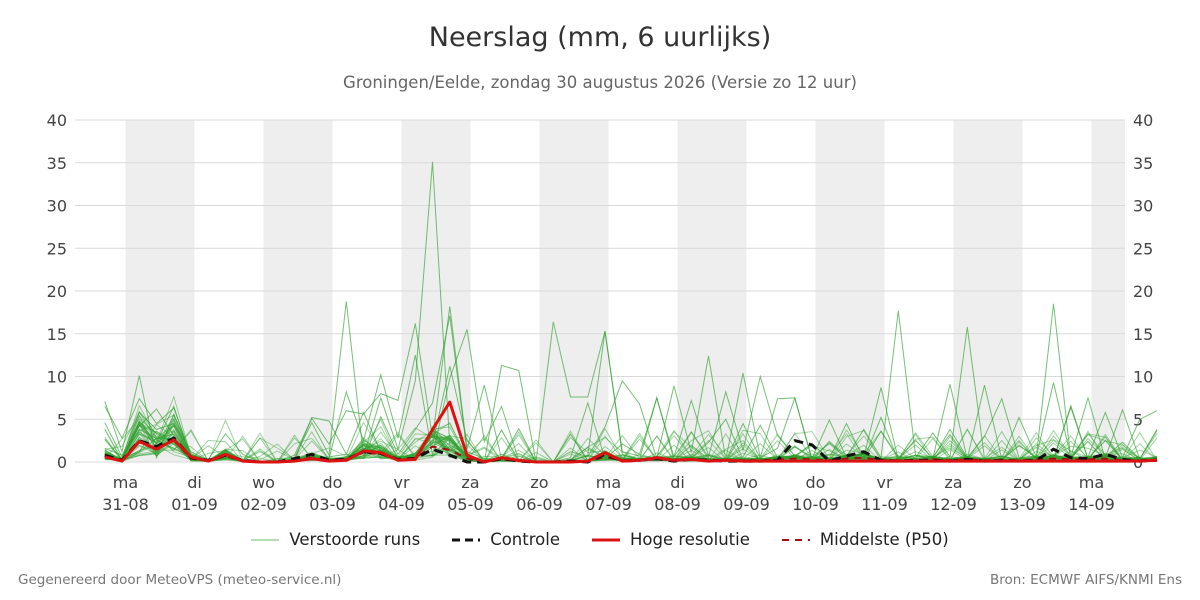  What do you see at coordinates (1143, 248) in the screenshot?
I see `y-tick-label-right: 25` at bounding box center [1143, 248].